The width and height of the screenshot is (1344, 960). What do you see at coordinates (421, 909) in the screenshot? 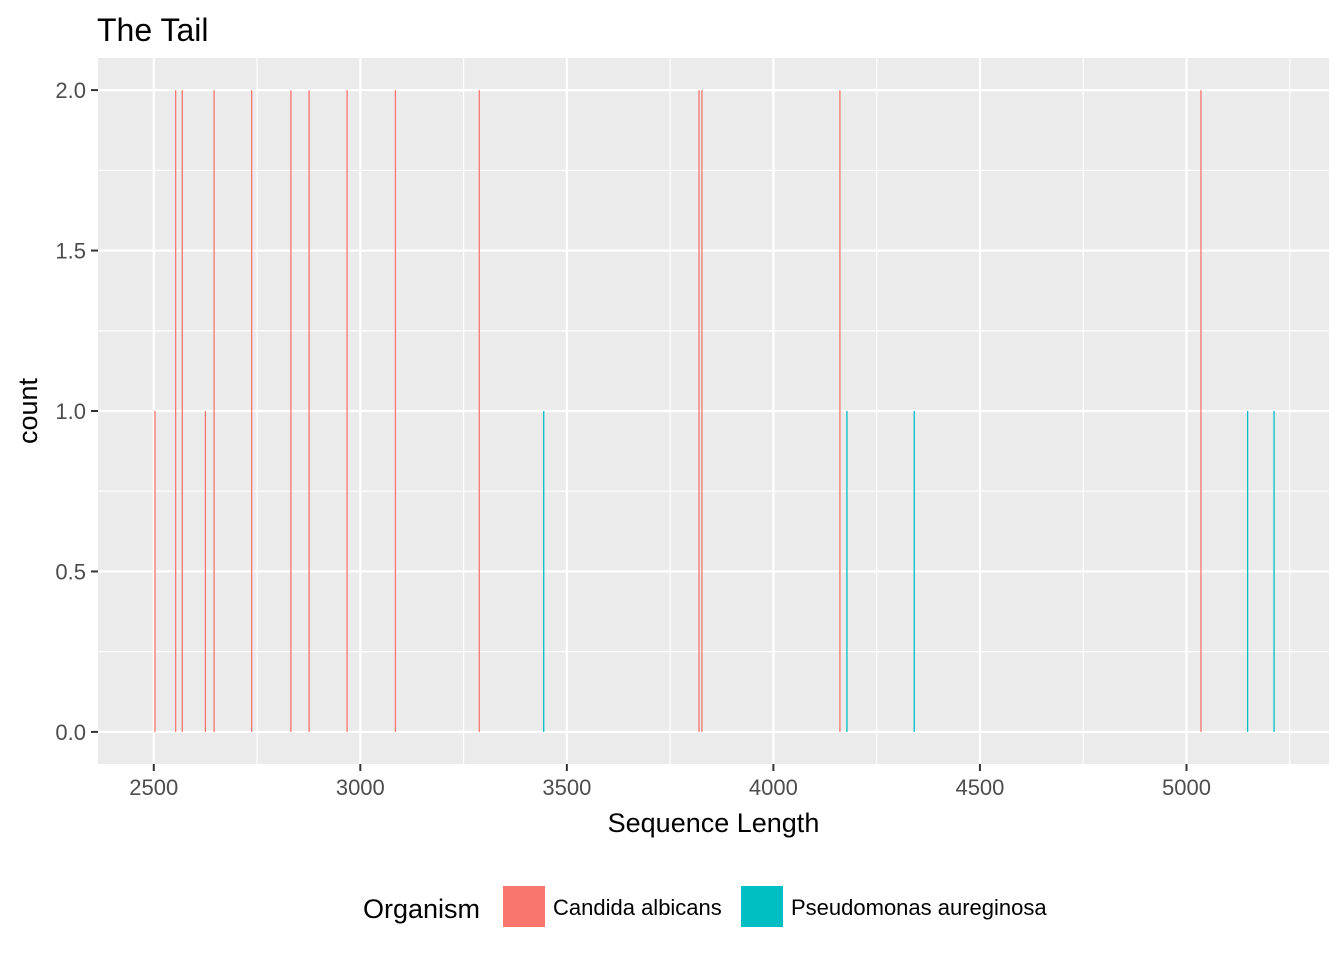
I see `legend-title: Organism` at bounding box center [421, 909].